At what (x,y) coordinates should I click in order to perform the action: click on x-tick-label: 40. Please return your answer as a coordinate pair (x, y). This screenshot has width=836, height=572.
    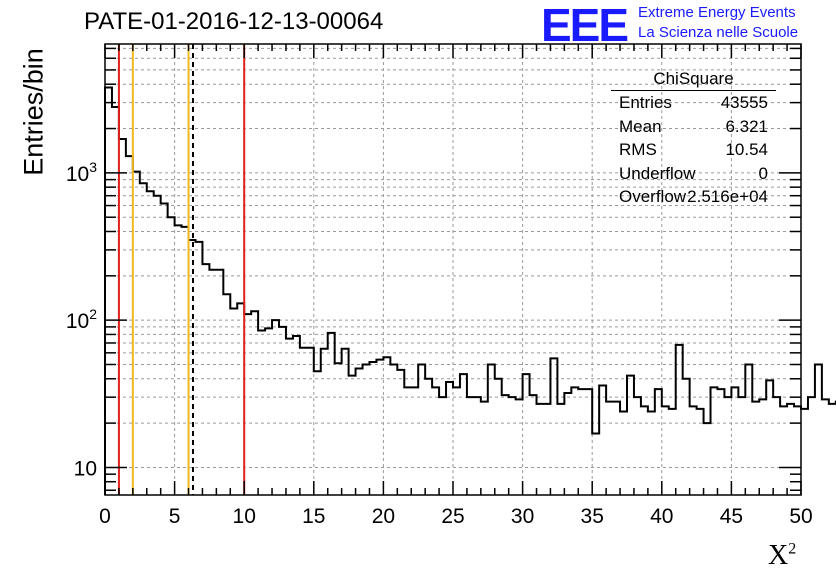
    Looking at the image, I should click on (661, 516).